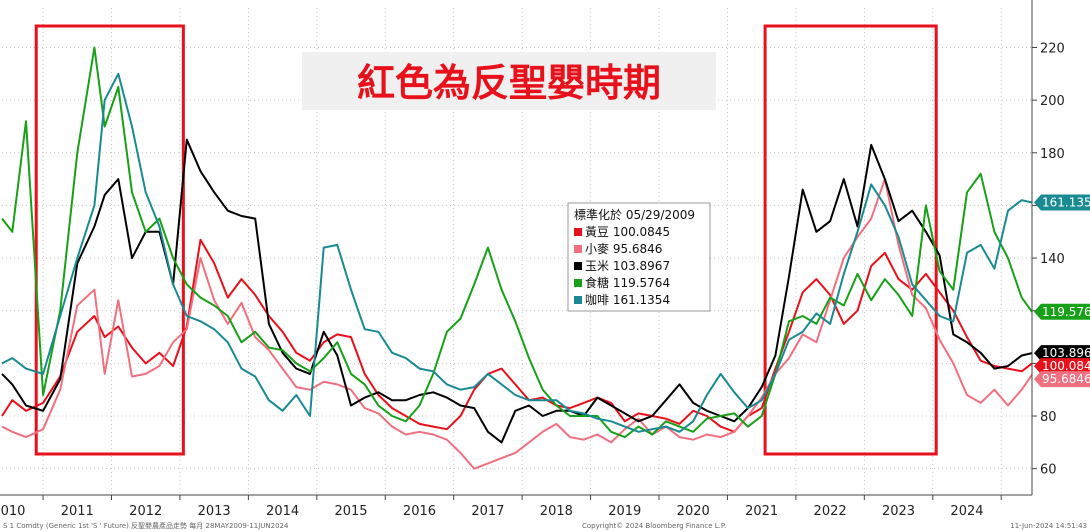  Describe the element at coordinates (1066, 203) in the screenshot. I see `last-value-tag-text: 161.1354` at that location.